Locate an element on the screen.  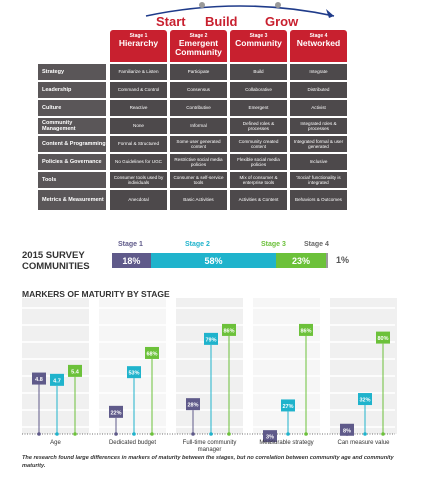
marker-label: 28% is located at coordinates (192, 406).